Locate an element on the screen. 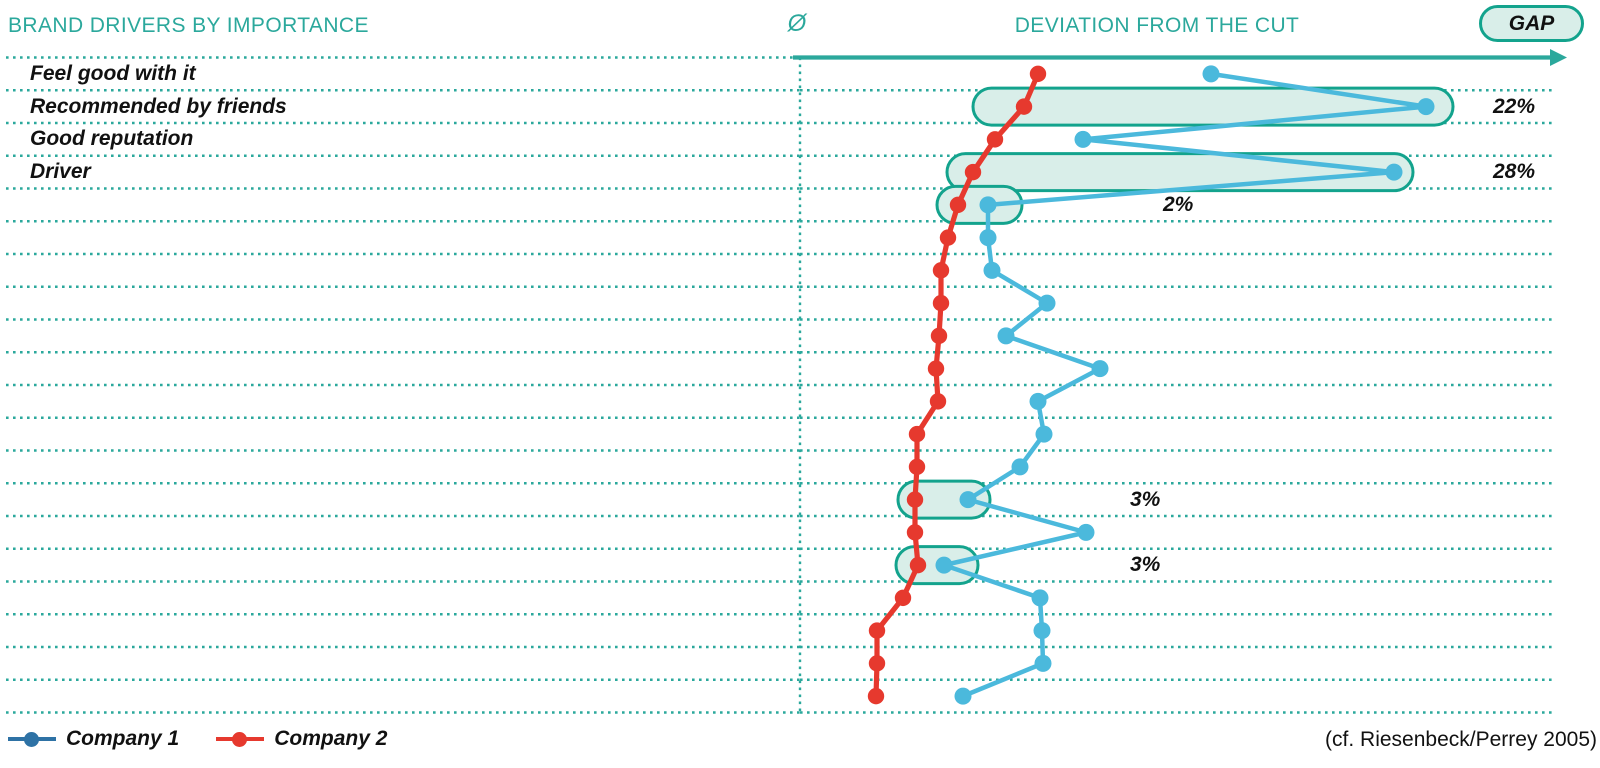  row-label: Driver is located at coordinates (60, 172).